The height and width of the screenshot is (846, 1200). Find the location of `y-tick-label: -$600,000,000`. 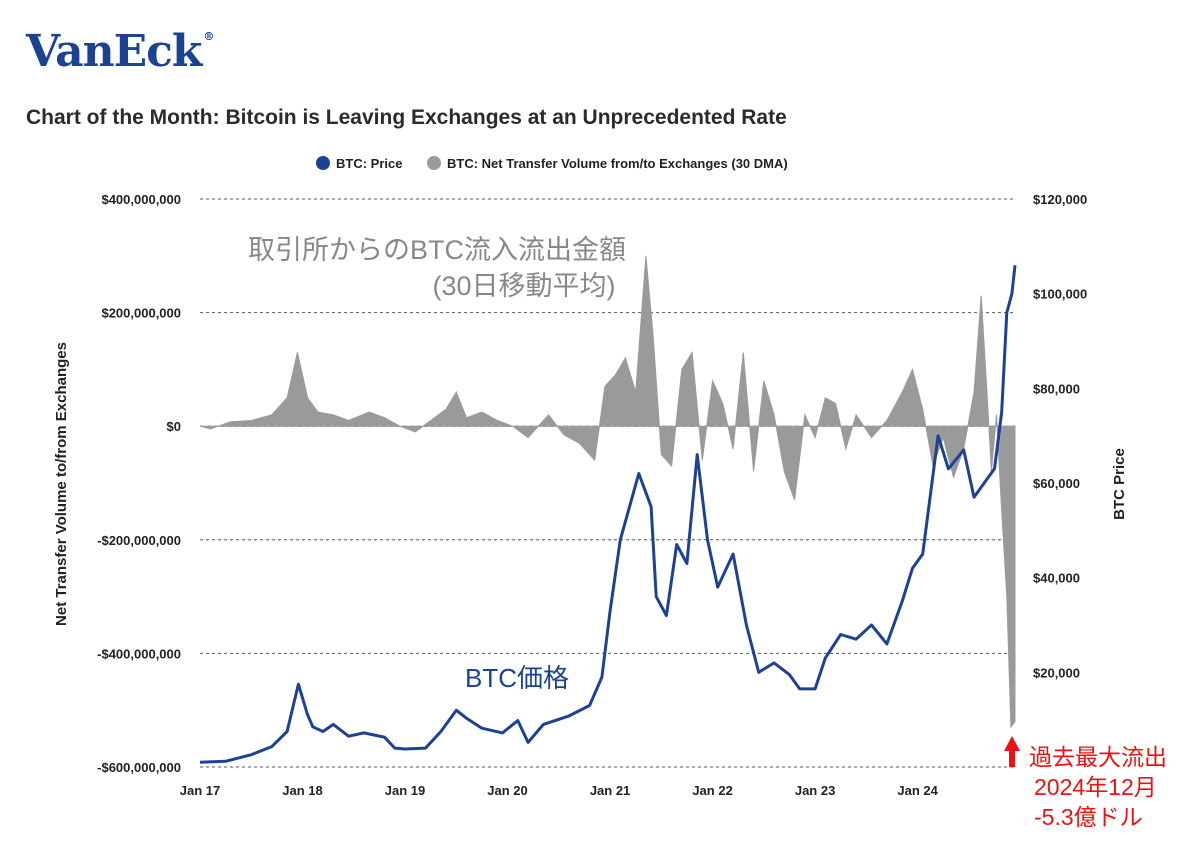

y-tick-label: -$600,000,000 is located at coordinates (139, 767).